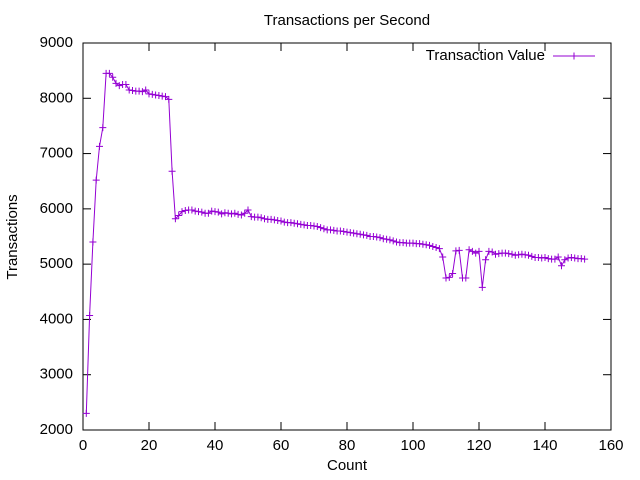  I want to click on legend-label: Transaction Value, so click(485, 55).